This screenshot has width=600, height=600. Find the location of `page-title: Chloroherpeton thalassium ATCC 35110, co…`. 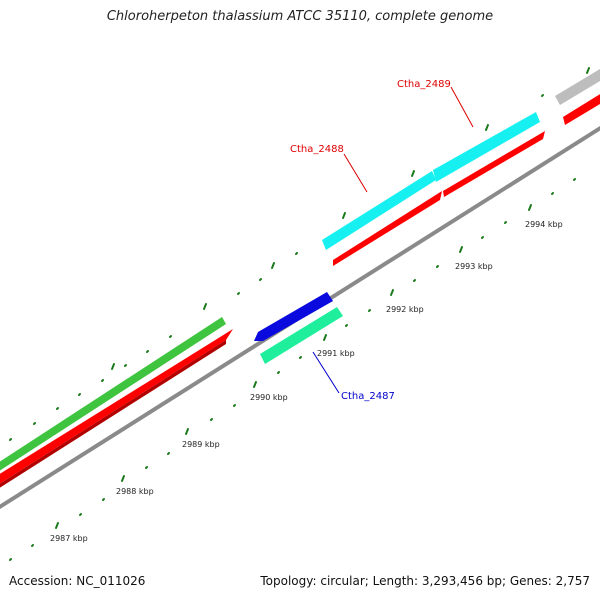

page-title: Chloroherpeton thalassium ATCC 35110, co… is located at coordinates (300, 16).